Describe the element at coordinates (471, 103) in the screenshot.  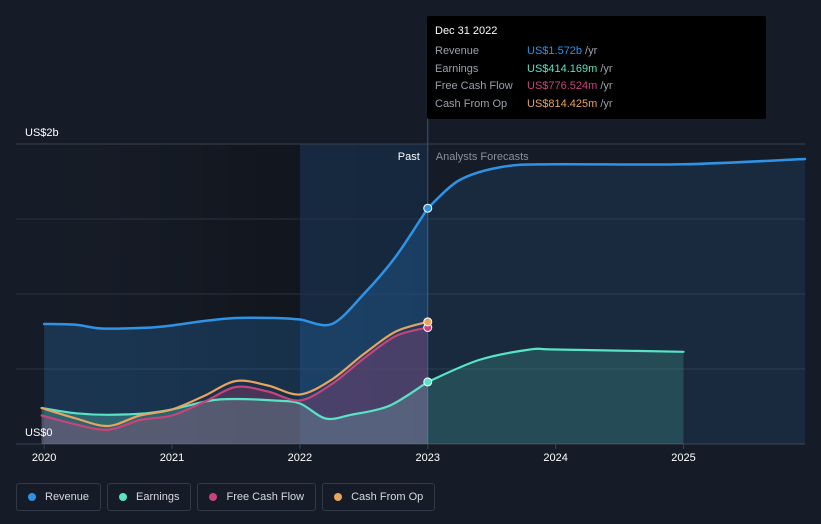
I see `tooltip-series-name: Cash From Op` at that location.